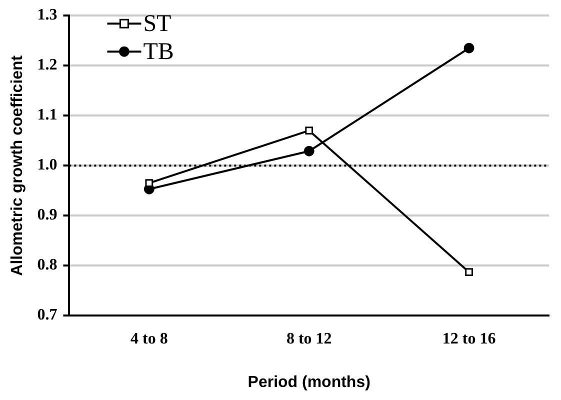  Describe the element at coordinates (158, 51) in the screenshot. I see `legend-label: TB` at that location.